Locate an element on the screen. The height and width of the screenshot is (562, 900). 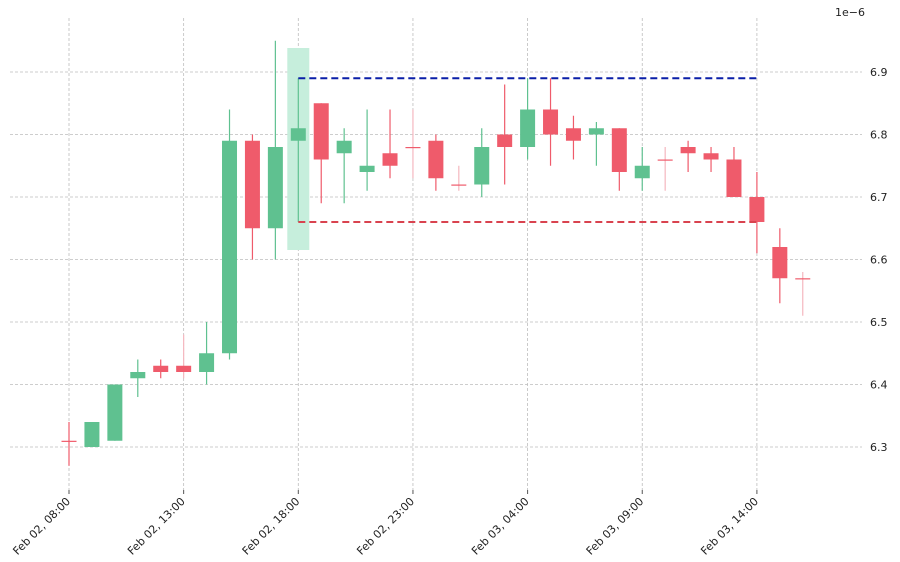
y-tick-label: 6.8 is located at coordinates (879, 135).